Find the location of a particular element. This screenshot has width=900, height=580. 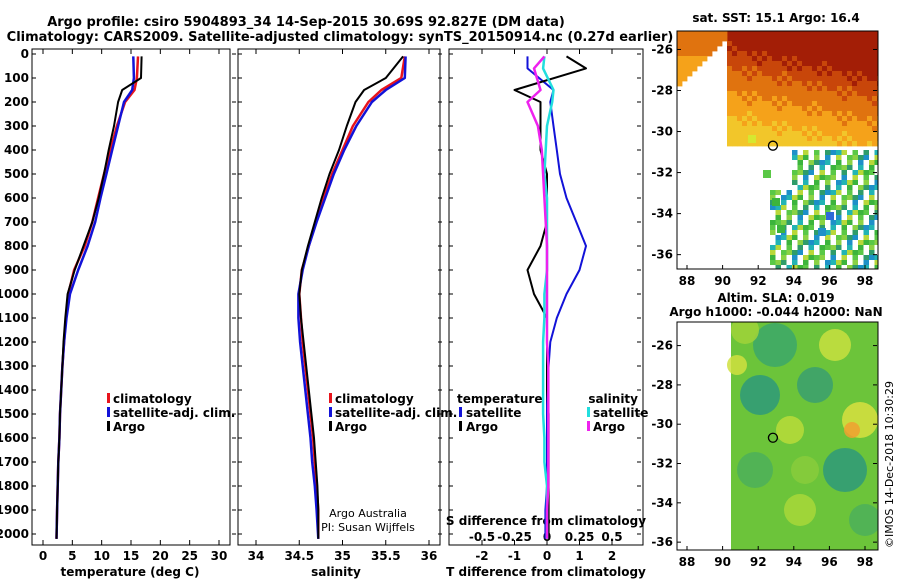

depth-tick-label: 700 is located at coordinates (16, 222).